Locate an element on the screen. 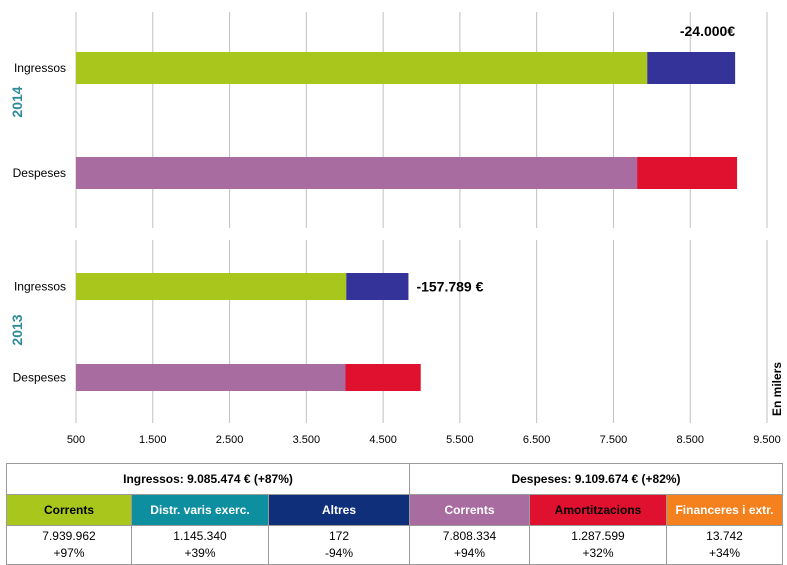 This screenshot has height=565, width=787. year-label: 2014 is located at coordinates (17, 101).